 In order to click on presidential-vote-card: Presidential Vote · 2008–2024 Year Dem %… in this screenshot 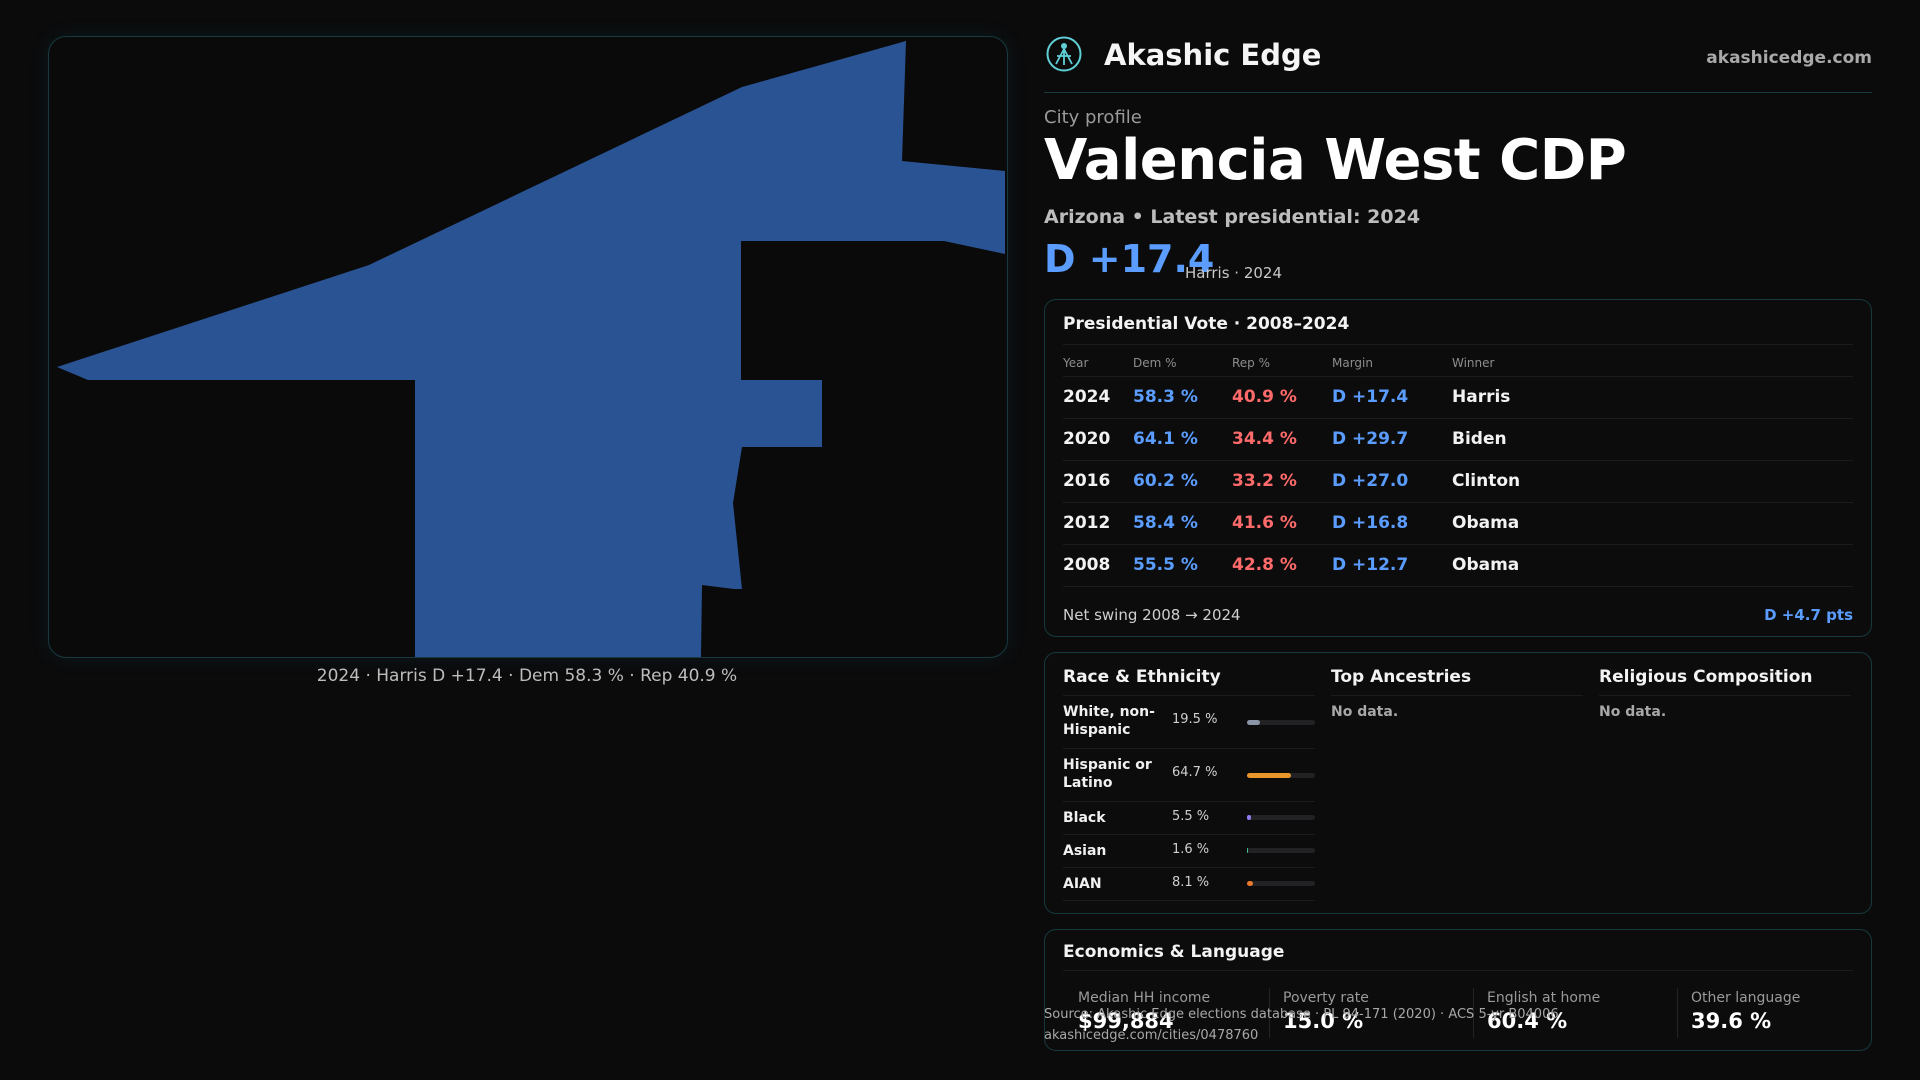, I will do `click(1458, 468)`.